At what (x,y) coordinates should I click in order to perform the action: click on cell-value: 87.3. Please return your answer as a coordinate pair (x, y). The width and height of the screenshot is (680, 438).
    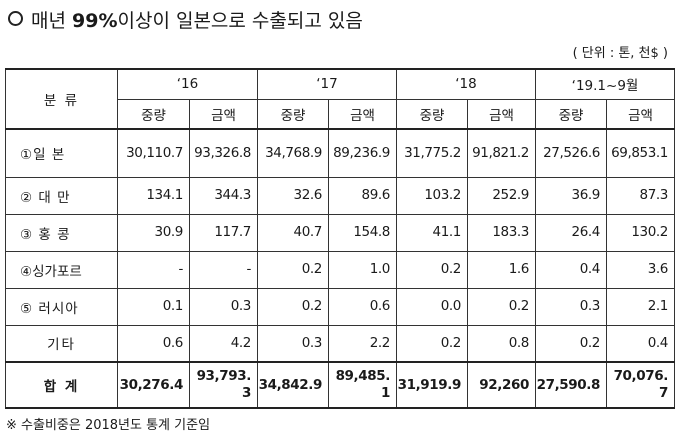
    Looking at the image, I should click on (640, 195).